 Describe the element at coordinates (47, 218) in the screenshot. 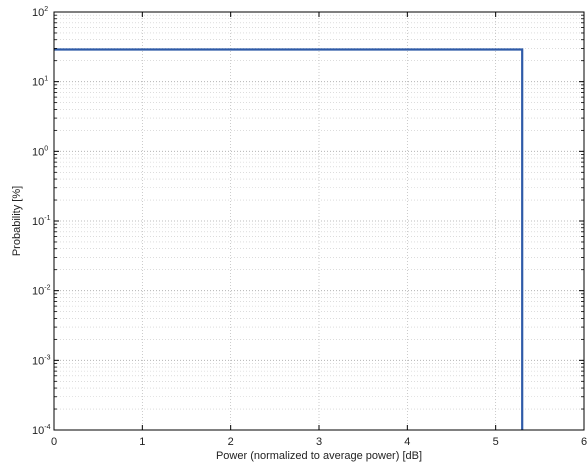

I see `y-tick-exponent: -1` at that location.